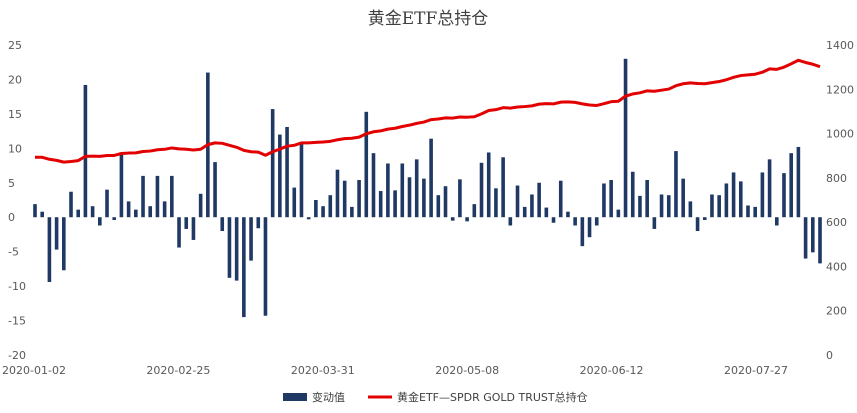 The width and height of the screenshot is (857, 413). Describe the element at coordinates (11, 217) in the screenshot. I see `y-left-tick-label: 0` at that location.